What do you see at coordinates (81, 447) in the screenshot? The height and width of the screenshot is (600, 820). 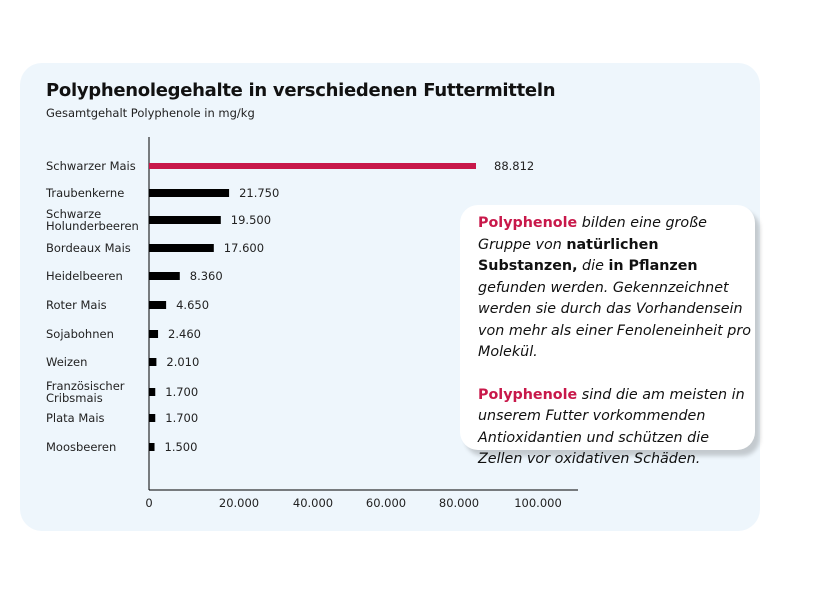 I see `category-label: Moosbeeren` at bounding box center [81, 447].